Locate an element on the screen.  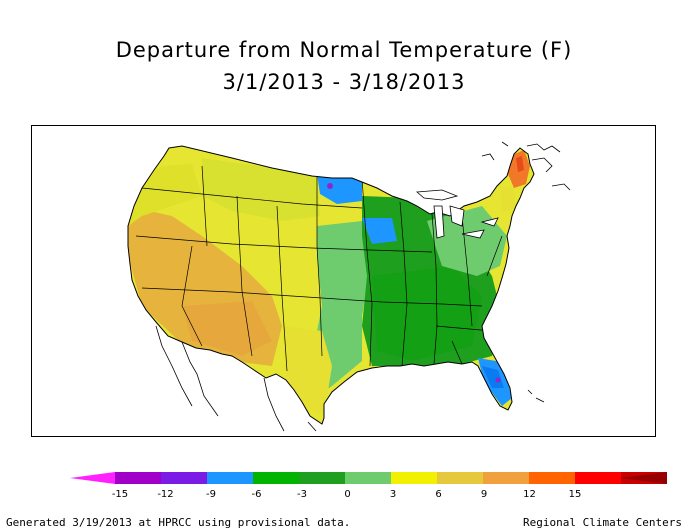
legend-tick-label: -6 is located at coordinates (257, 494).